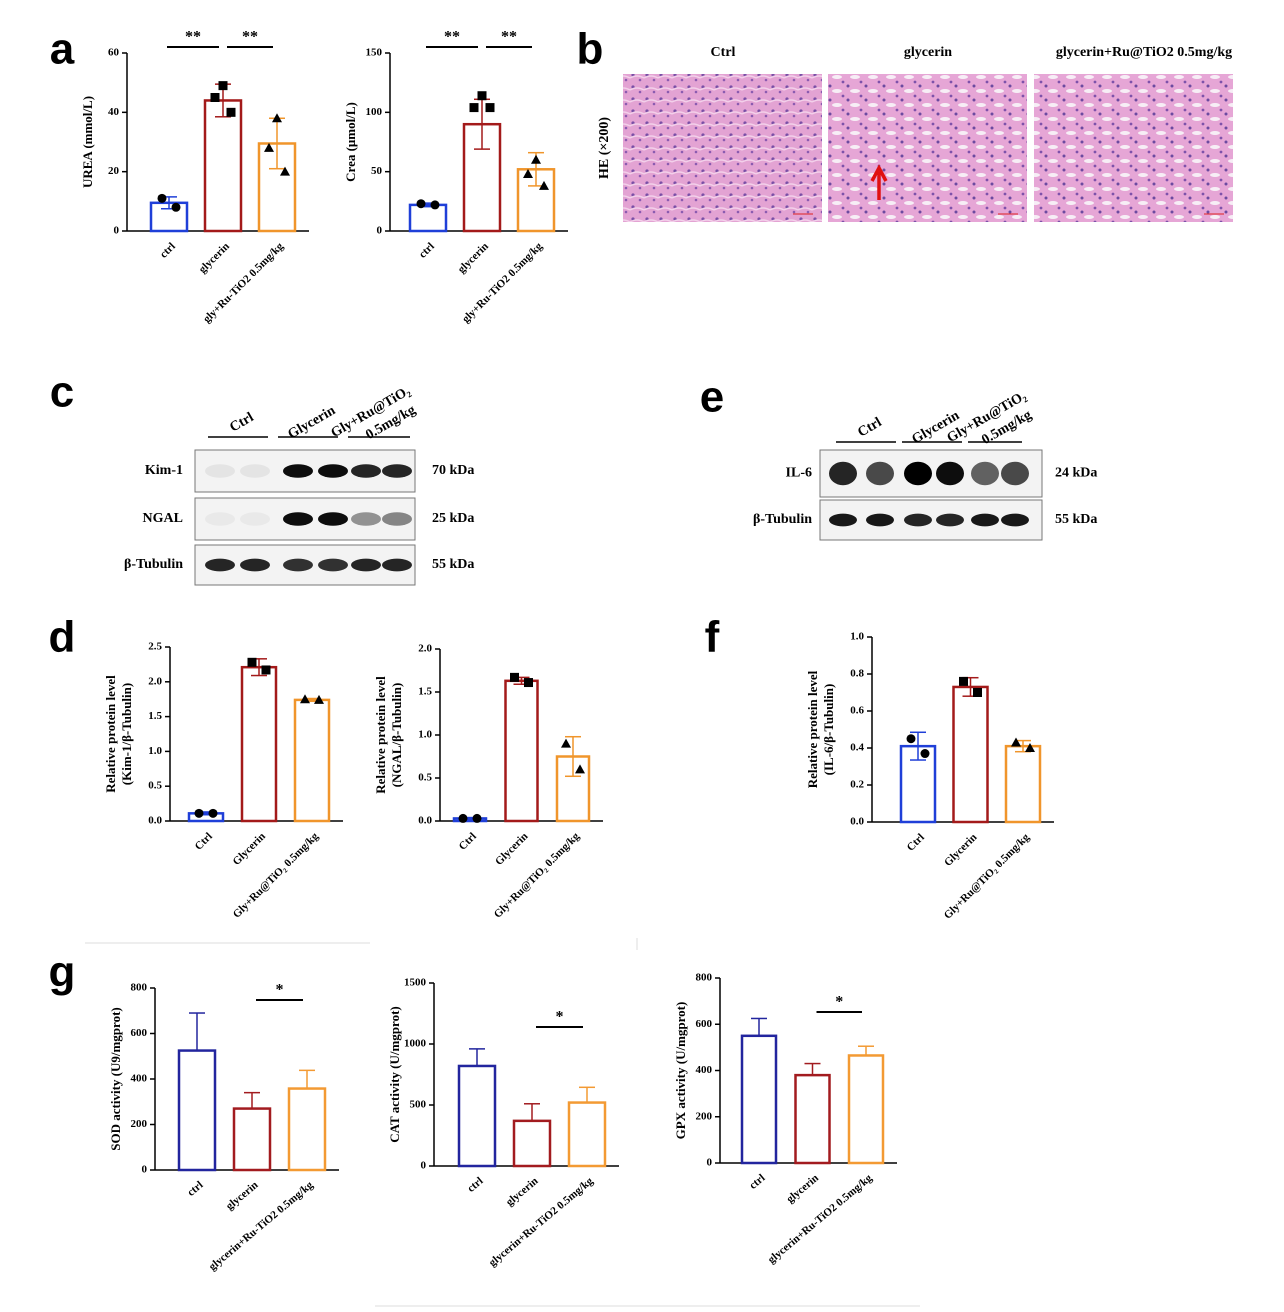 This screenshot has height=1312, width=1284. I want to click on band-size: 70 kDa, so click(453, 470).